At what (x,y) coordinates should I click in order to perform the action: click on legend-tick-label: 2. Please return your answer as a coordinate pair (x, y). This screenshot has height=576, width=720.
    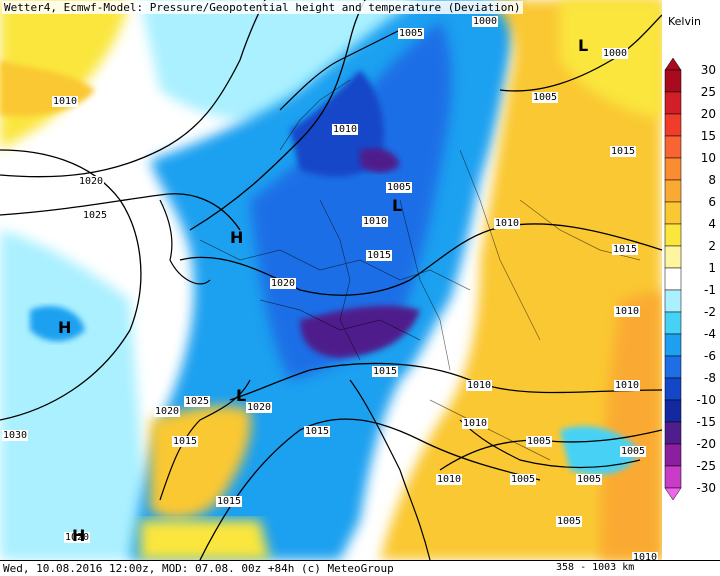
    Looking at the image, I should click on (712, 246).